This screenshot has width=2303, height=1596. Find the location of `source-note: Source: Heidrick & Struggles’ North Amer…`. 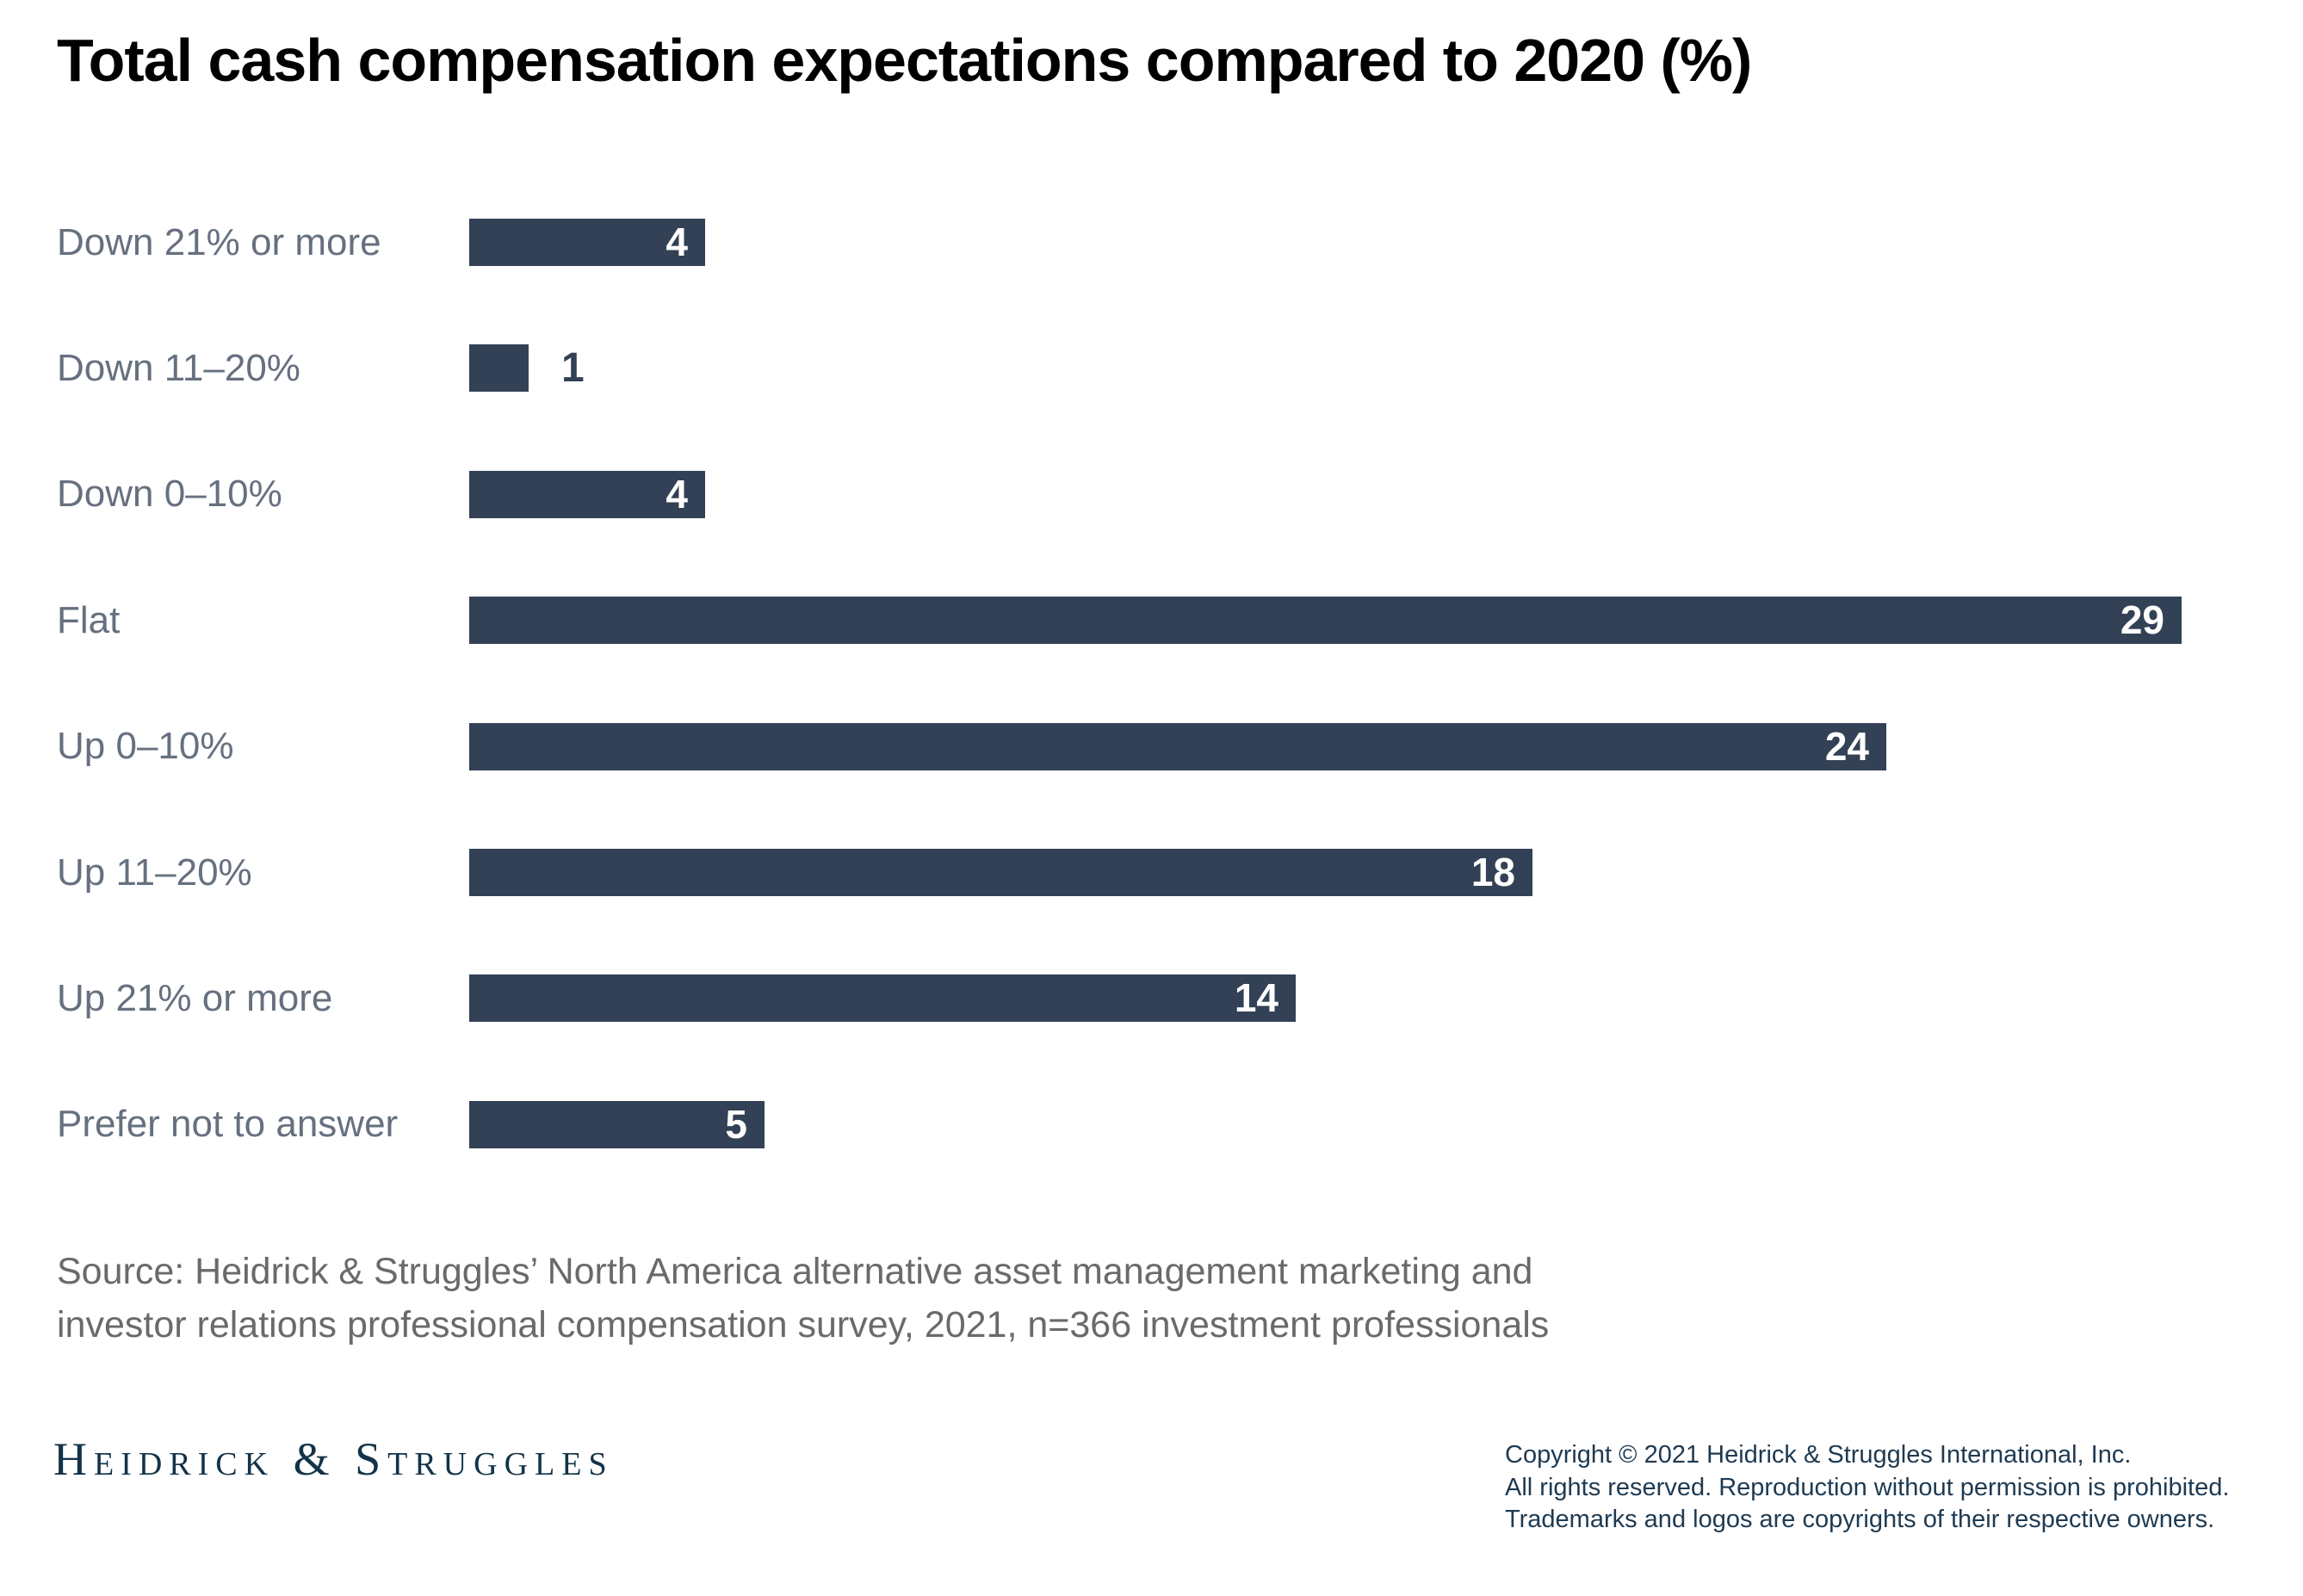

source-note: Source: Heidrick & Struggles’ North Amer… is located at coordinates (803, 1298).